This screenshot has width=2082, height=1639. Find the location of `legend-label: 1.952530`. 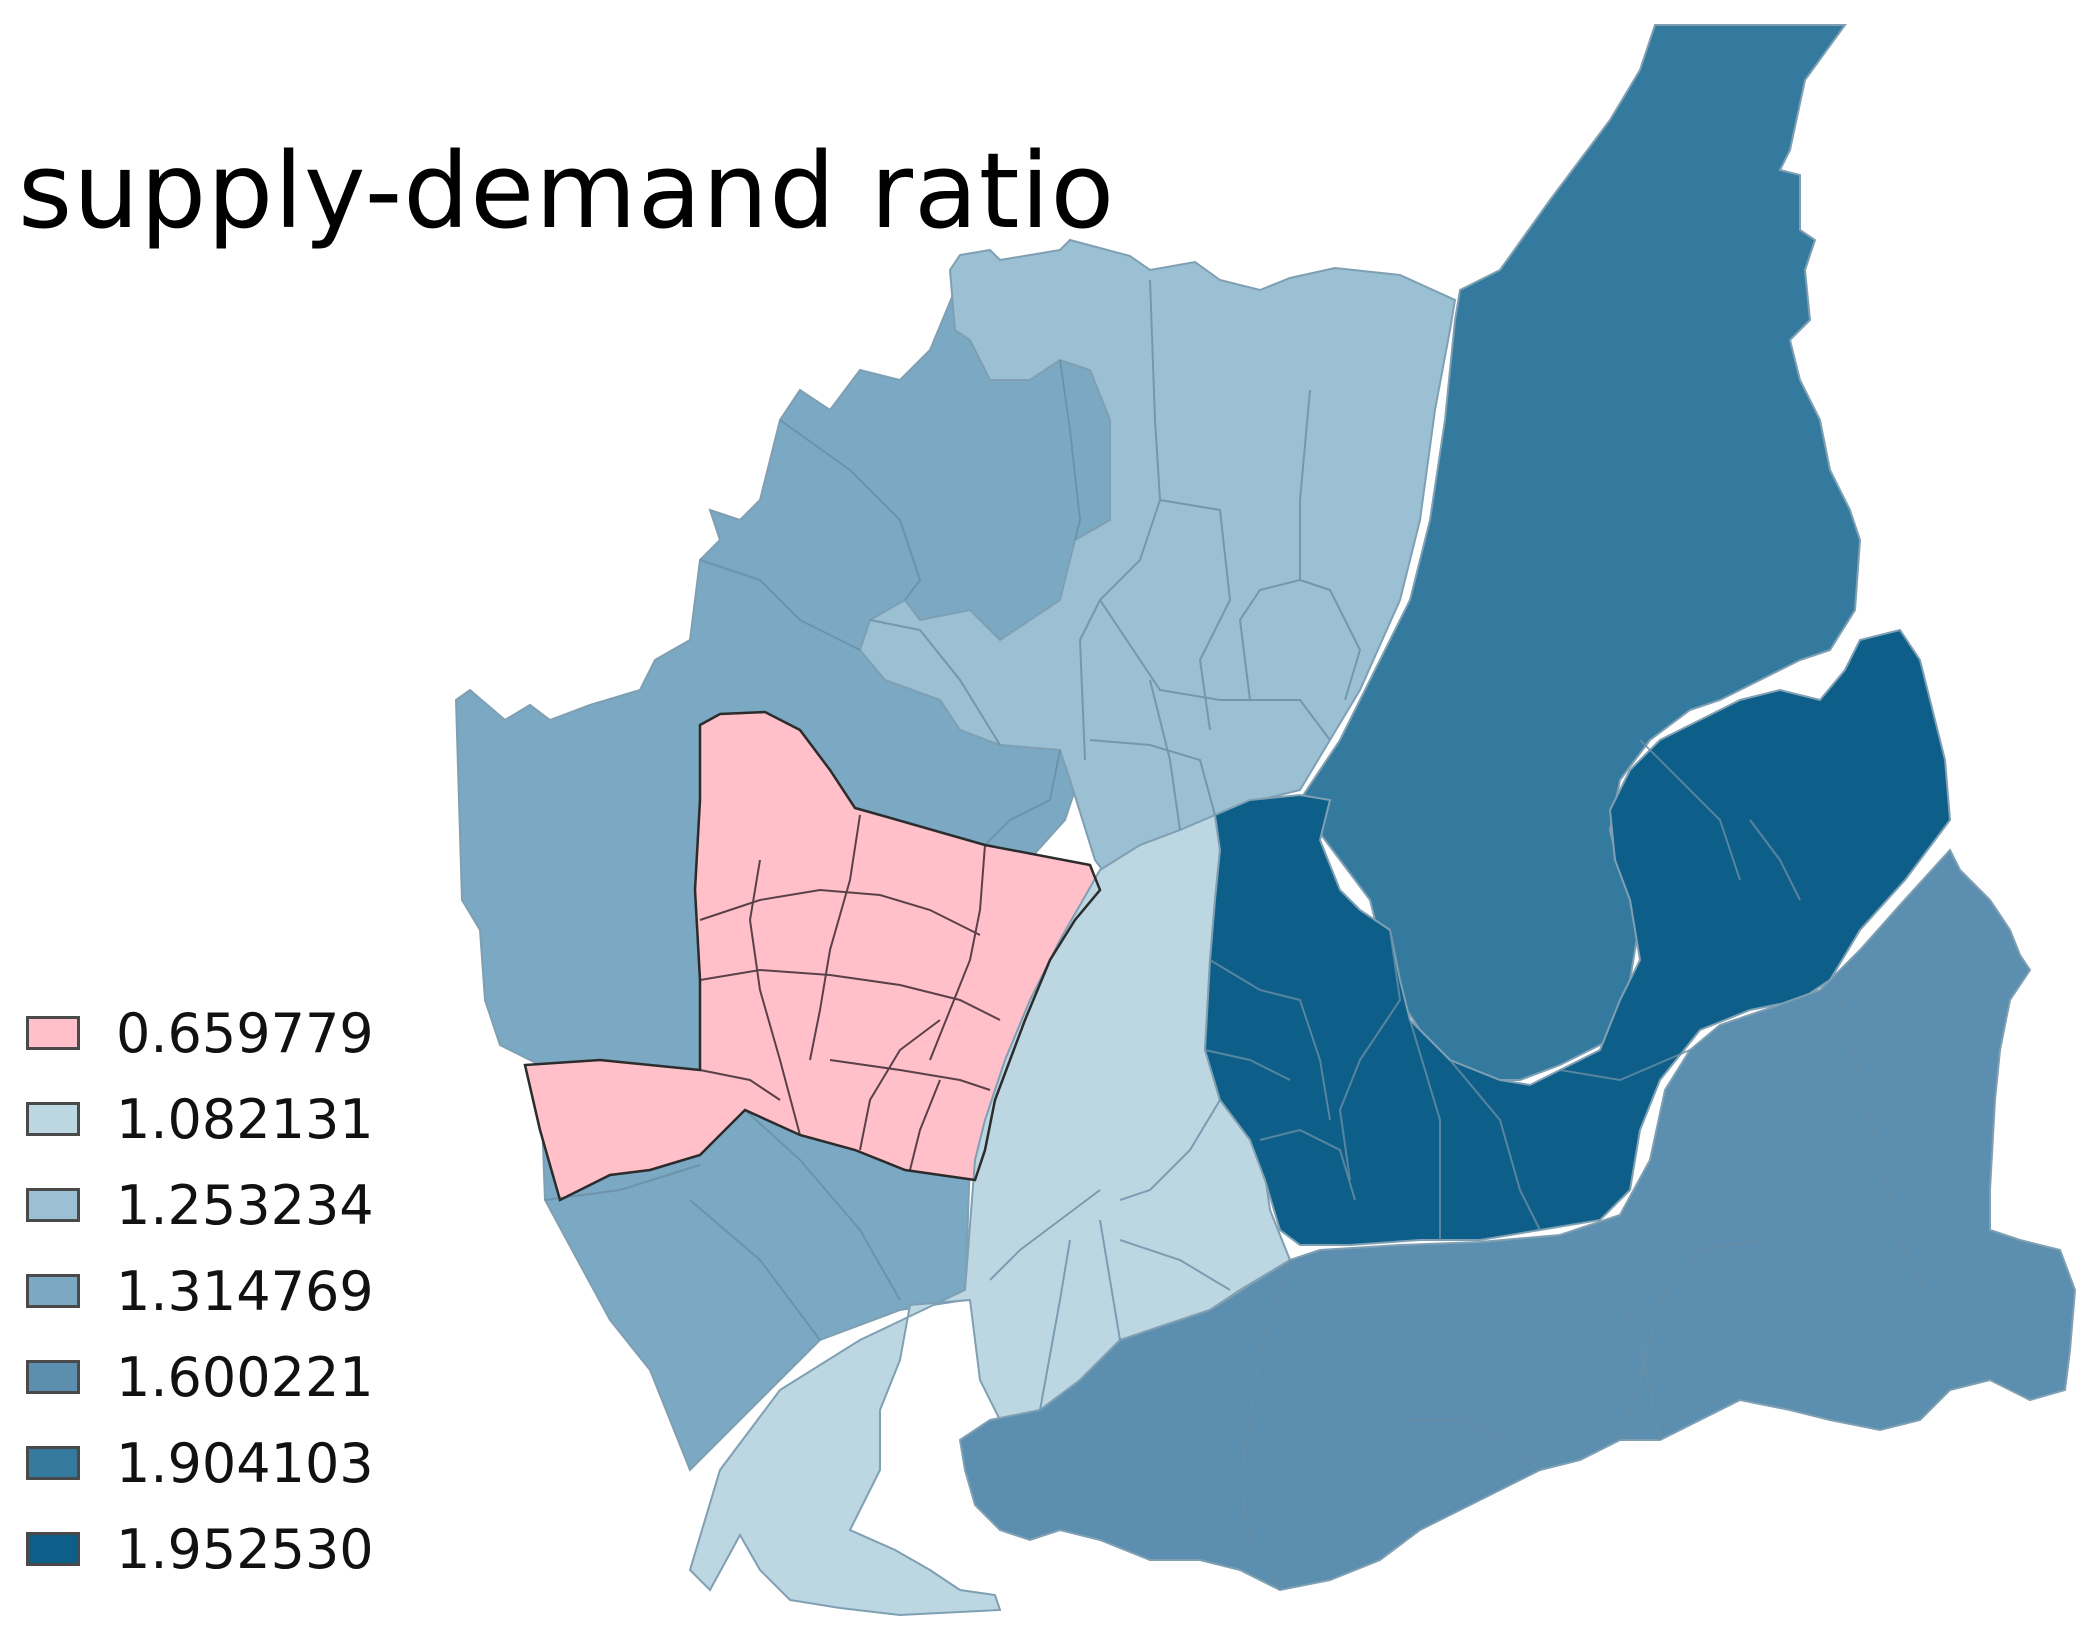

legend-label: 1.952530 is located at coordinates (245, 1549).